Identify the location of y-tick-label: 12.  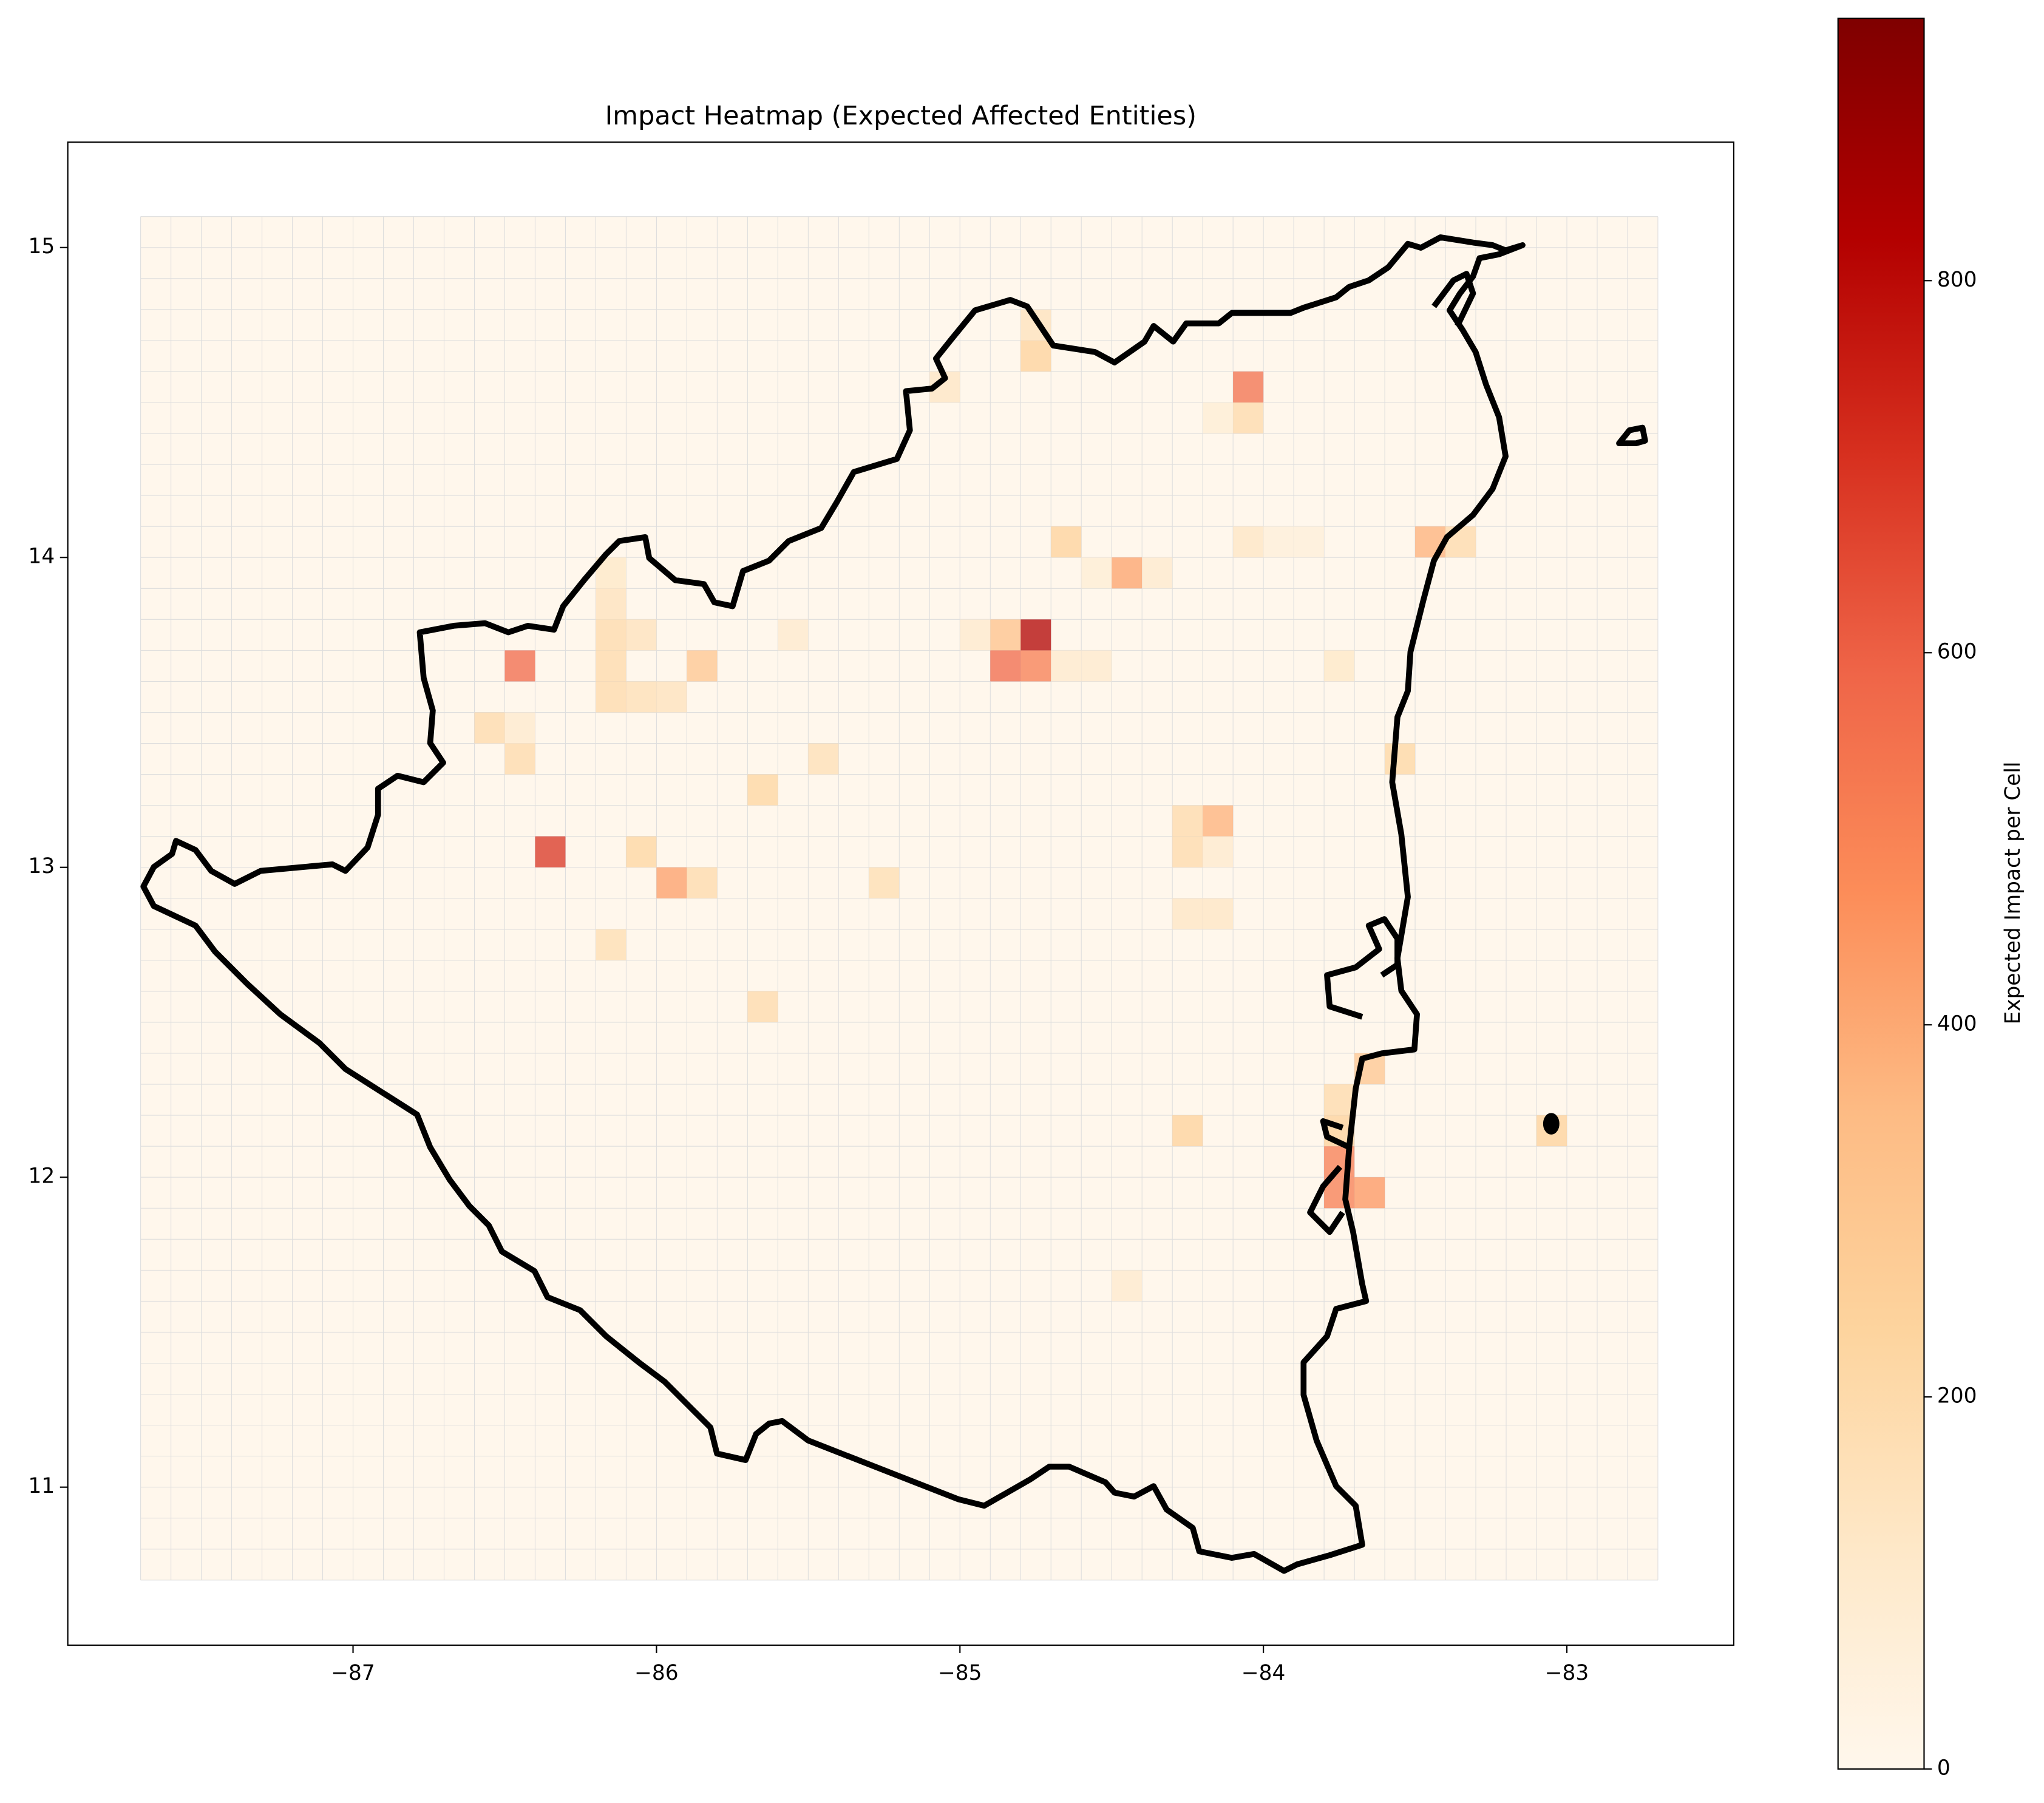
(41, 1176).